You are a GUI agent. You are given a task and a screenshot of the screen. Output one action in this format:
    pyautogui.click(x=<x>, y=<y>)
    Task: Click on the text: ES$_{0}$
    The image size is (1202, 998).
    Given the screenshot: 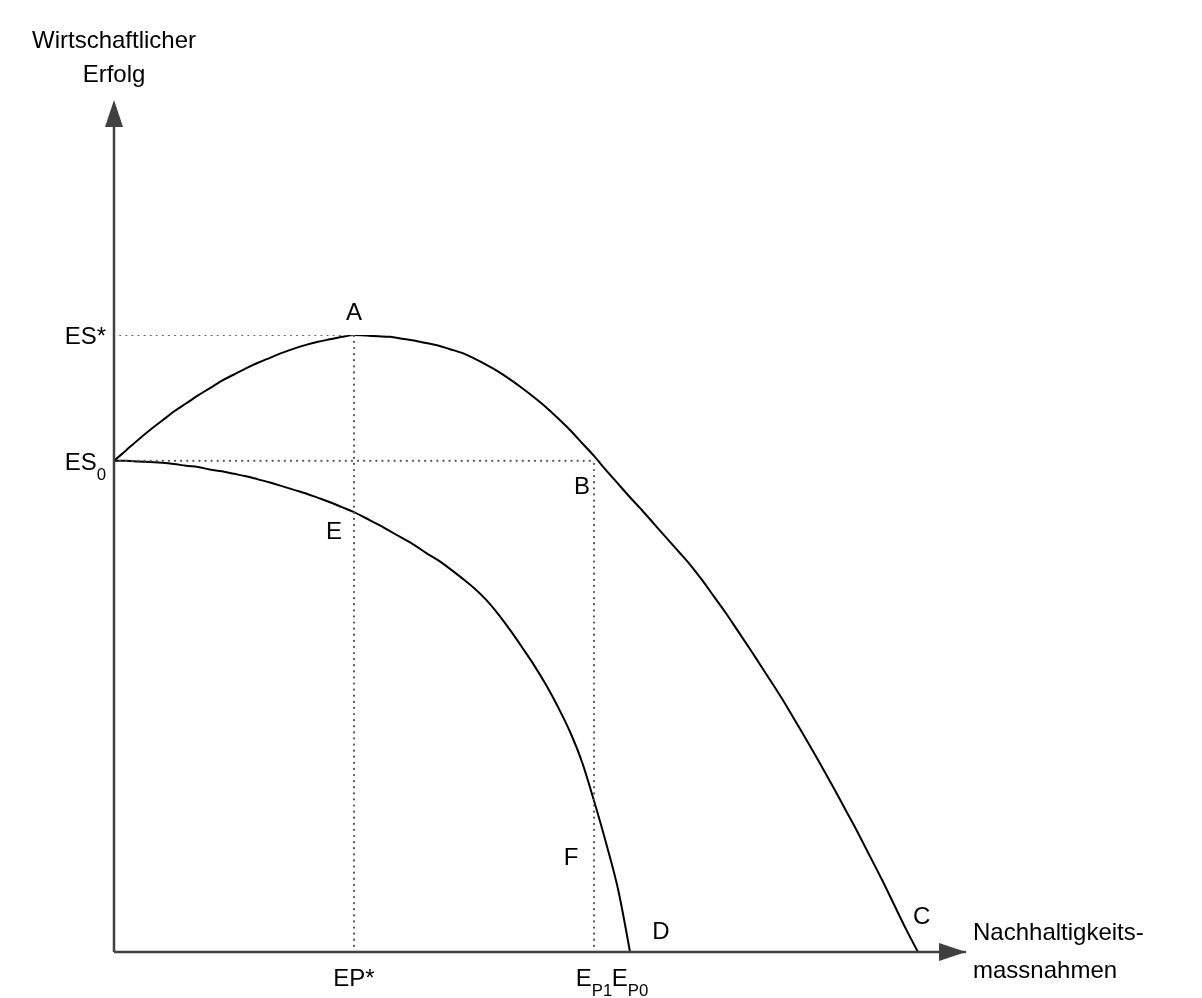 What is the action you would take?
    pyautogui.click(x=85, y=465)
    